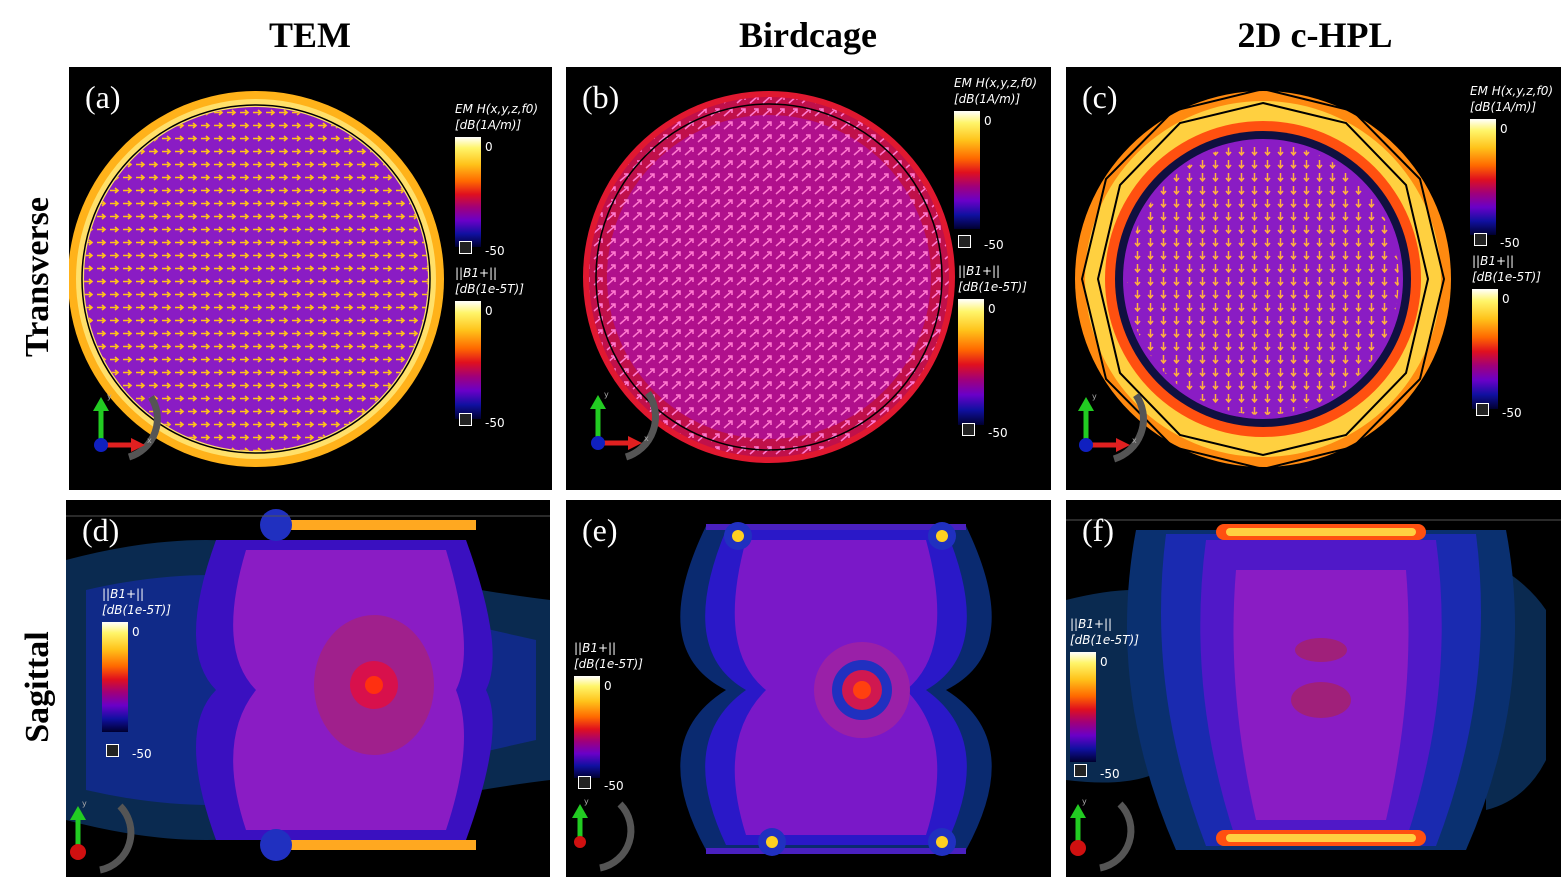  Describe the element at coordinates (1313, 684) in the screenshot. I see `field-map-f` at that location.